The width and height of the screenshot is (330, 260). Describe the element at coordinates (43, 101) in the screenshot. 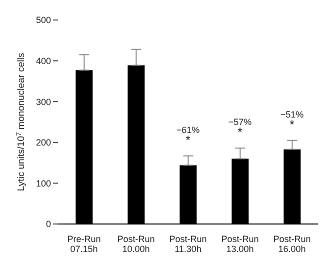

I see `y-tick-label: 300` at that location.